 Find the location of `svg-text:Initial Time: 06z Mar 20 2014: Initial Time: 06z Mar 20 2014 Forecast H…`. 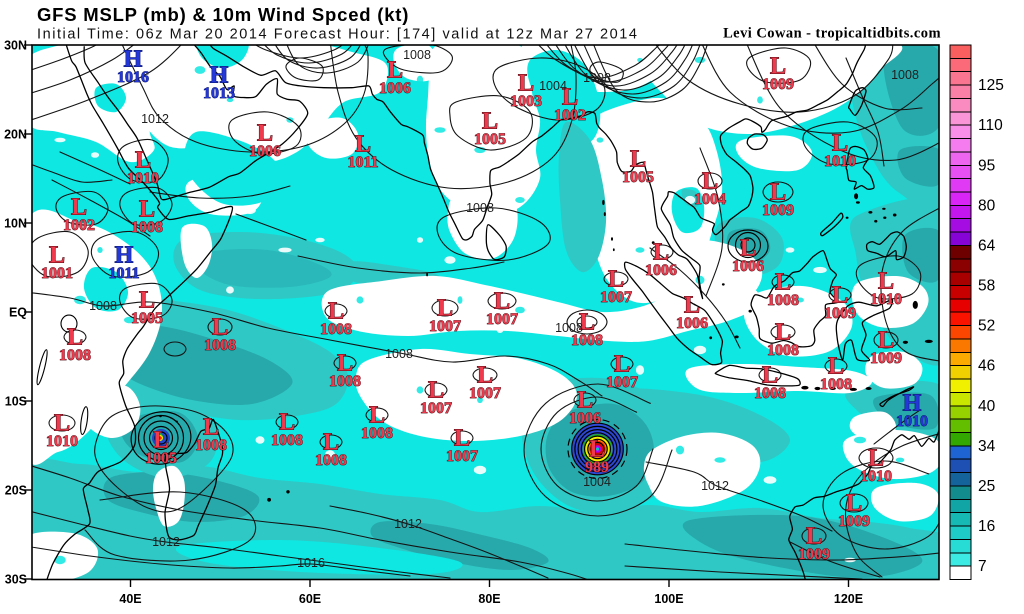

svg-text:Initial Time: 06z Mar 20 2014: Initial Time: 06z Mar 20 2014 Forecast H… is located at coordinates (337, 35).